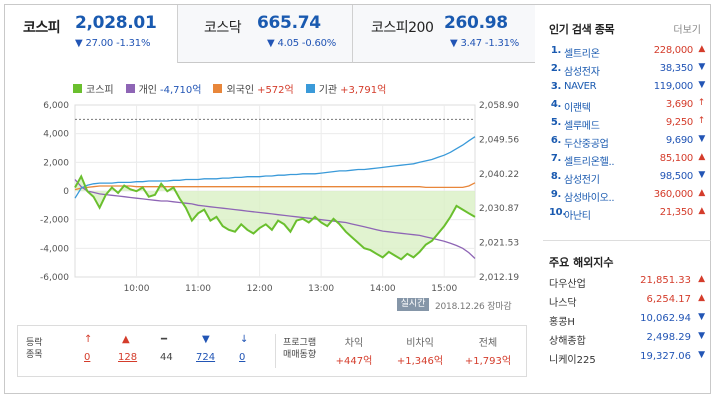 This screenshot has height=400, width=720. I want to click on overseas-index-item: 홍콩H 10,062.94 ▼, so click(627, 320).